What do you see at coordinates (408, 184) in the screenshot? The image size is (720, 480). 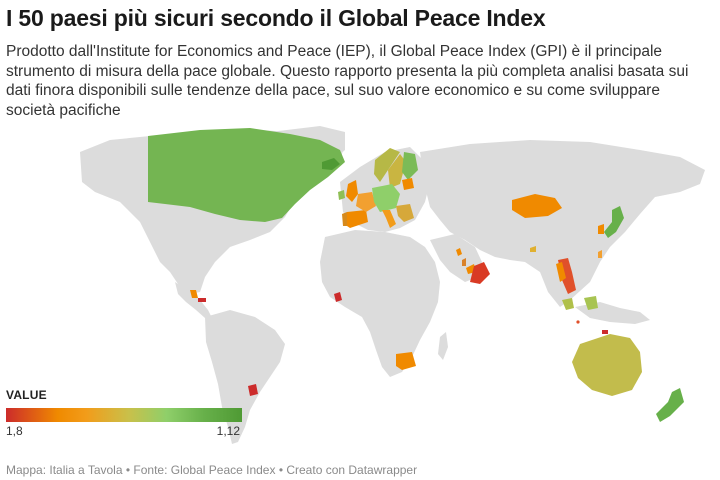 I see `country-baltics` at bounding box center [408, 184].